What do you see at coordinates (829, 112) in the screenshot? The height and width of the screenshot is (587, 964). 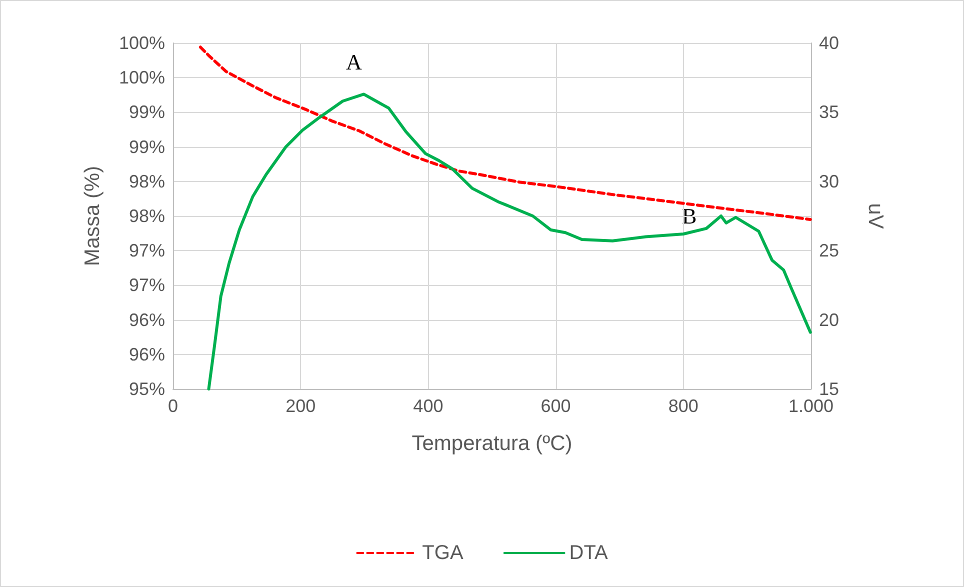 I see `y2-tick-label: 35` at bounding box center [829, 112].